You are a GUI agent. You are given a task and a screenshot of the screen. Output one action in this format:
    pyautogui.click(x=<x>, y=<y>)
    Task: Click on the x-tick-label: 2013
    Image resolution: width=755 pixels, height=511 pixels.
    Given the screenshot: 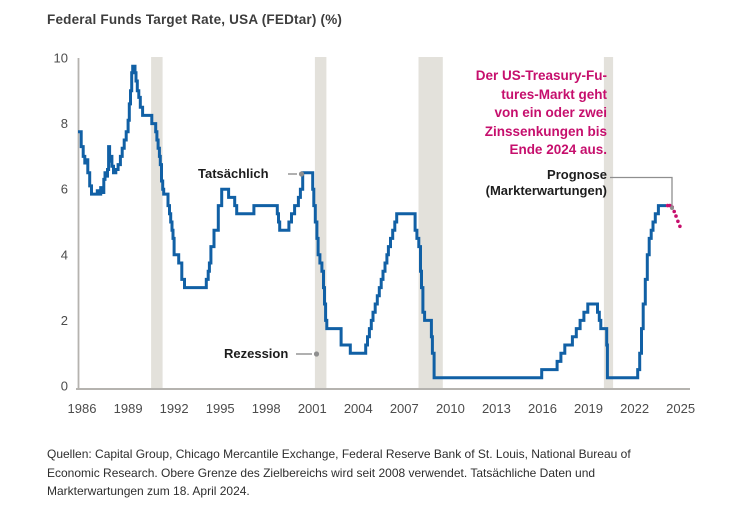 What is the action you would take?
    pyautogui.click(x=496, y=408)
    